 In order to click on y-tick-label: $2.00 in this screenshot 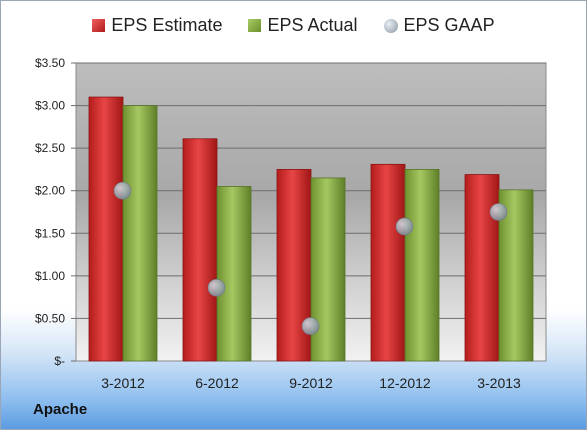, I will do `click(50, 191)`.